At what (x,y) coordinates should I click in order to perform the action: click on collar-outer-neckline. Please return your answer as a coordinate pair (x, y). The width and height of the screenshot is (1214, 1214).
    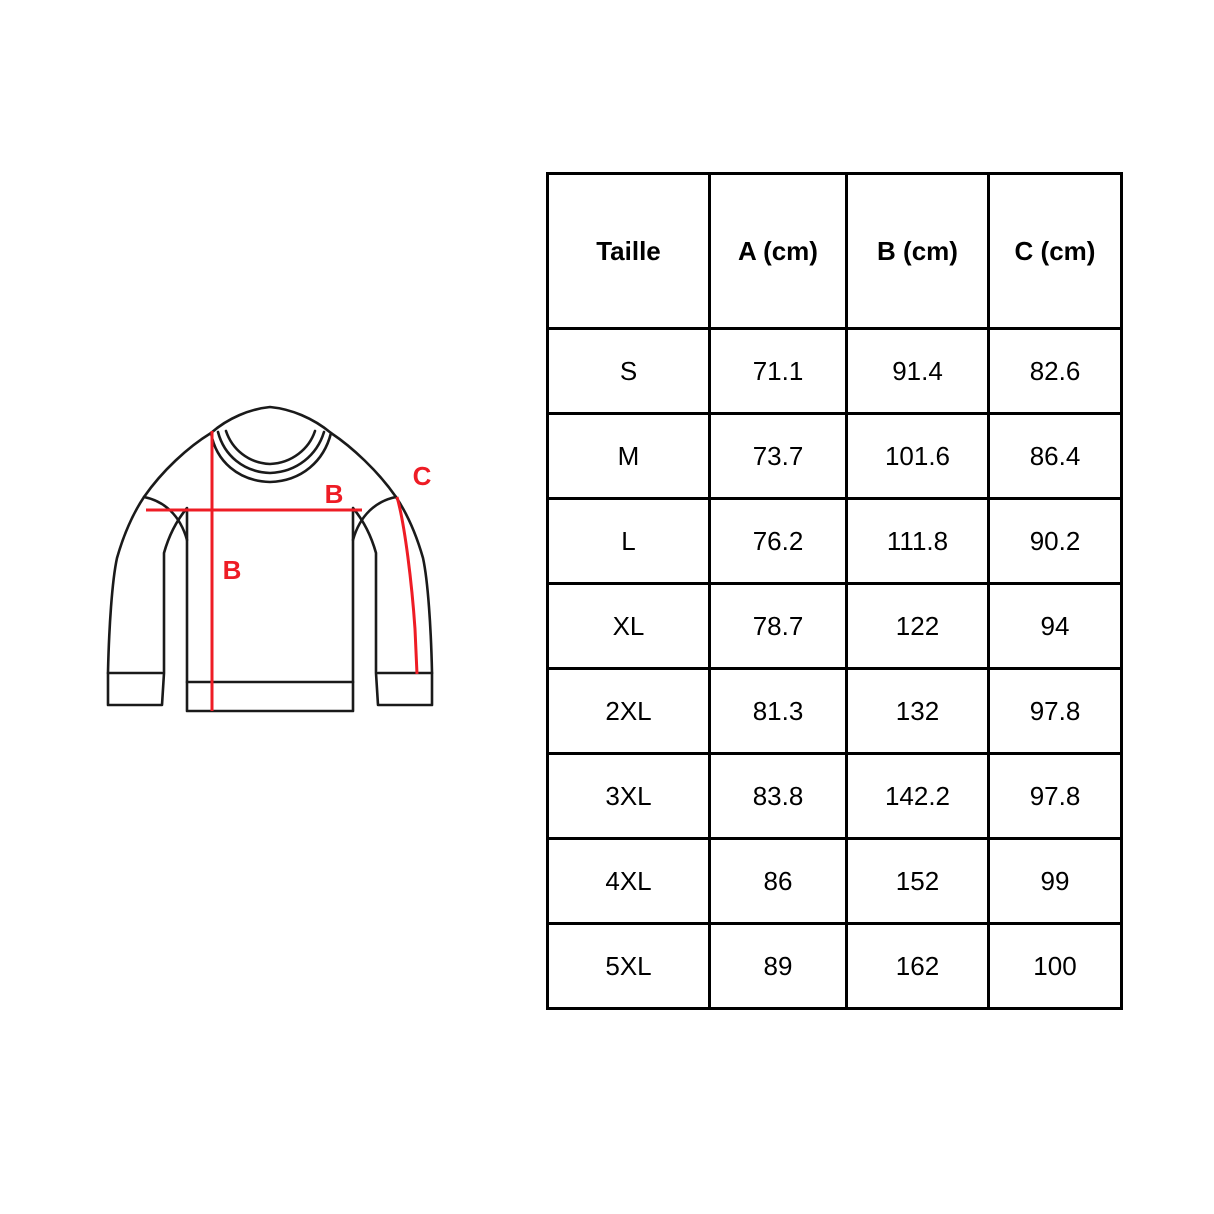
    Looking at the image, I should click on (271, 457).